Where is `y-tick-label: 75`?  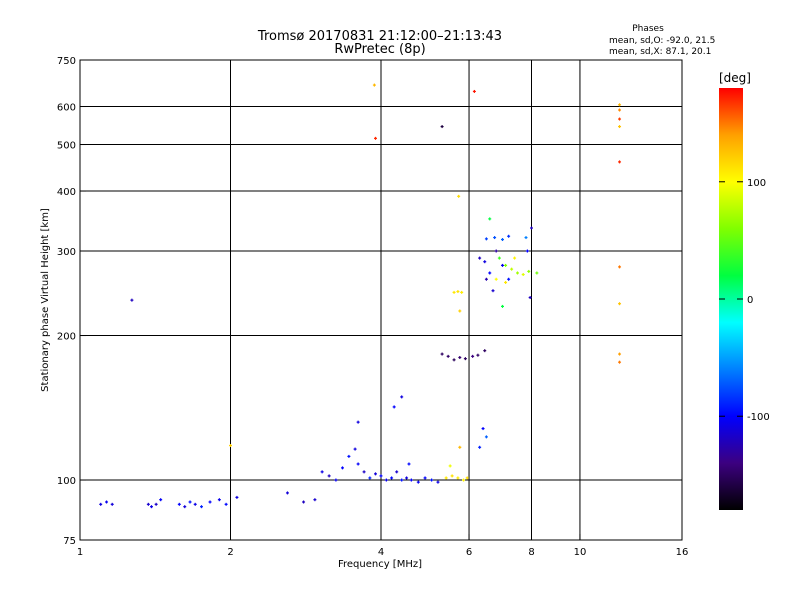 y-tick-label: 75 is located at coordinates (69, 541).